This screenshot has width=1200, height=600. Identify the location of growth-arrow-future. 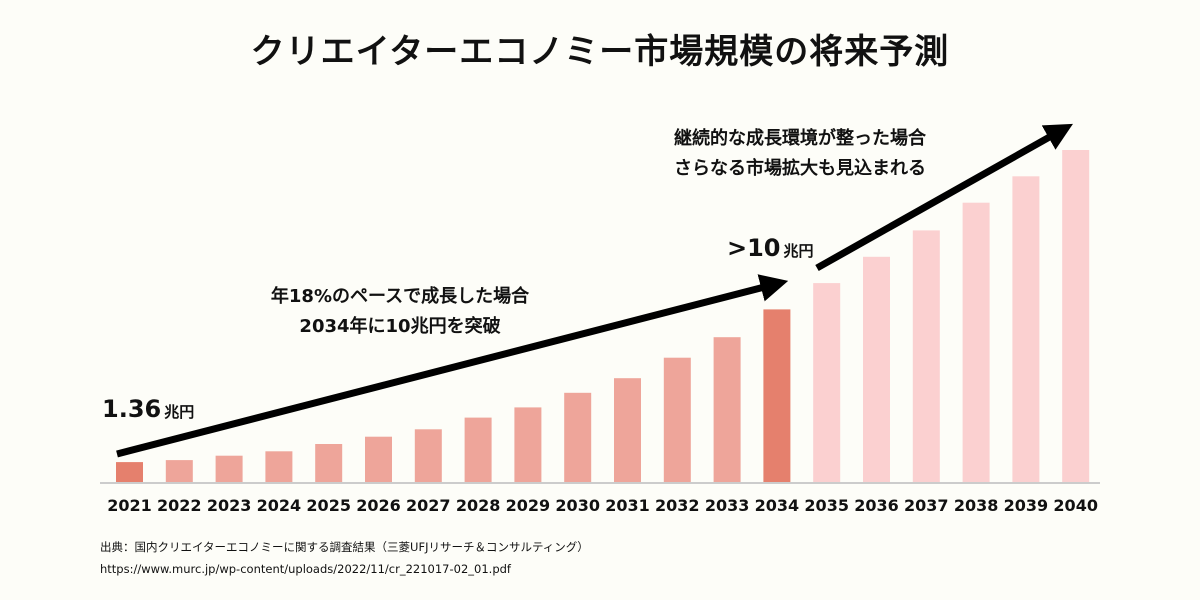
(944, 197).